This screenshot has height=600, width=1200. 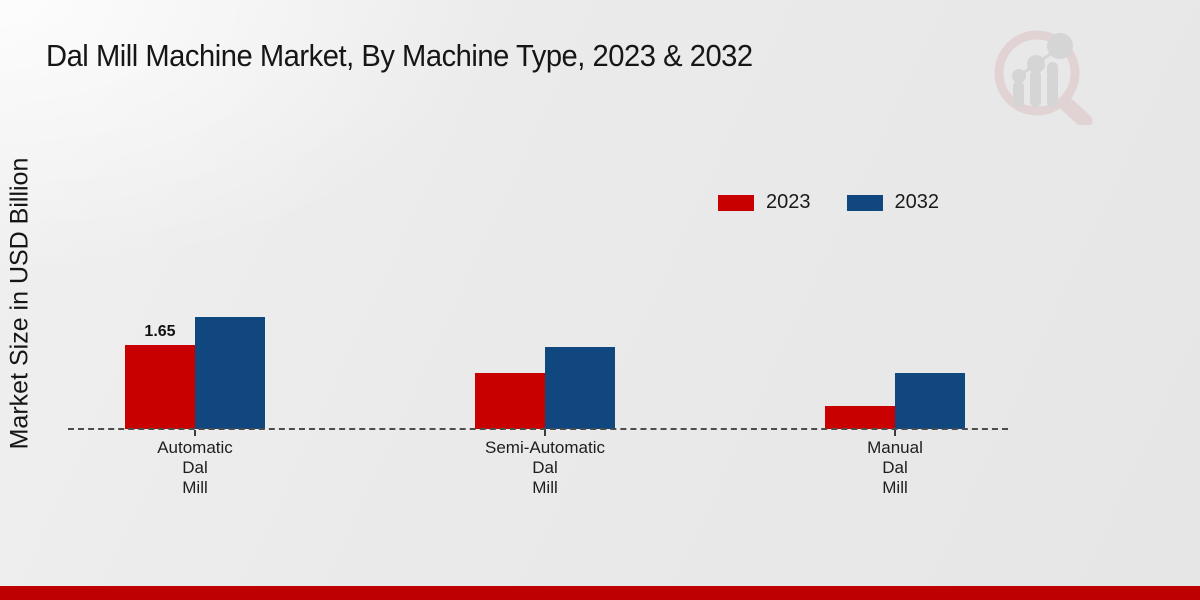 What do you see at coordinates (510, 401) in the screenshot?
I see `bar-2023-semi-automatic-dal-mill` at bounding box center [510, 401].